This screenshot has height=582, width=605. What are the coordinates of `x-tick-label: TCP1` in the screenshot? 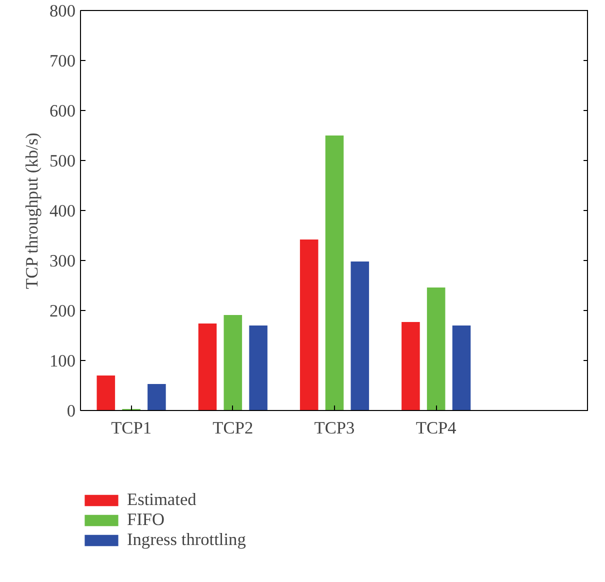 It's located at (131, 428).